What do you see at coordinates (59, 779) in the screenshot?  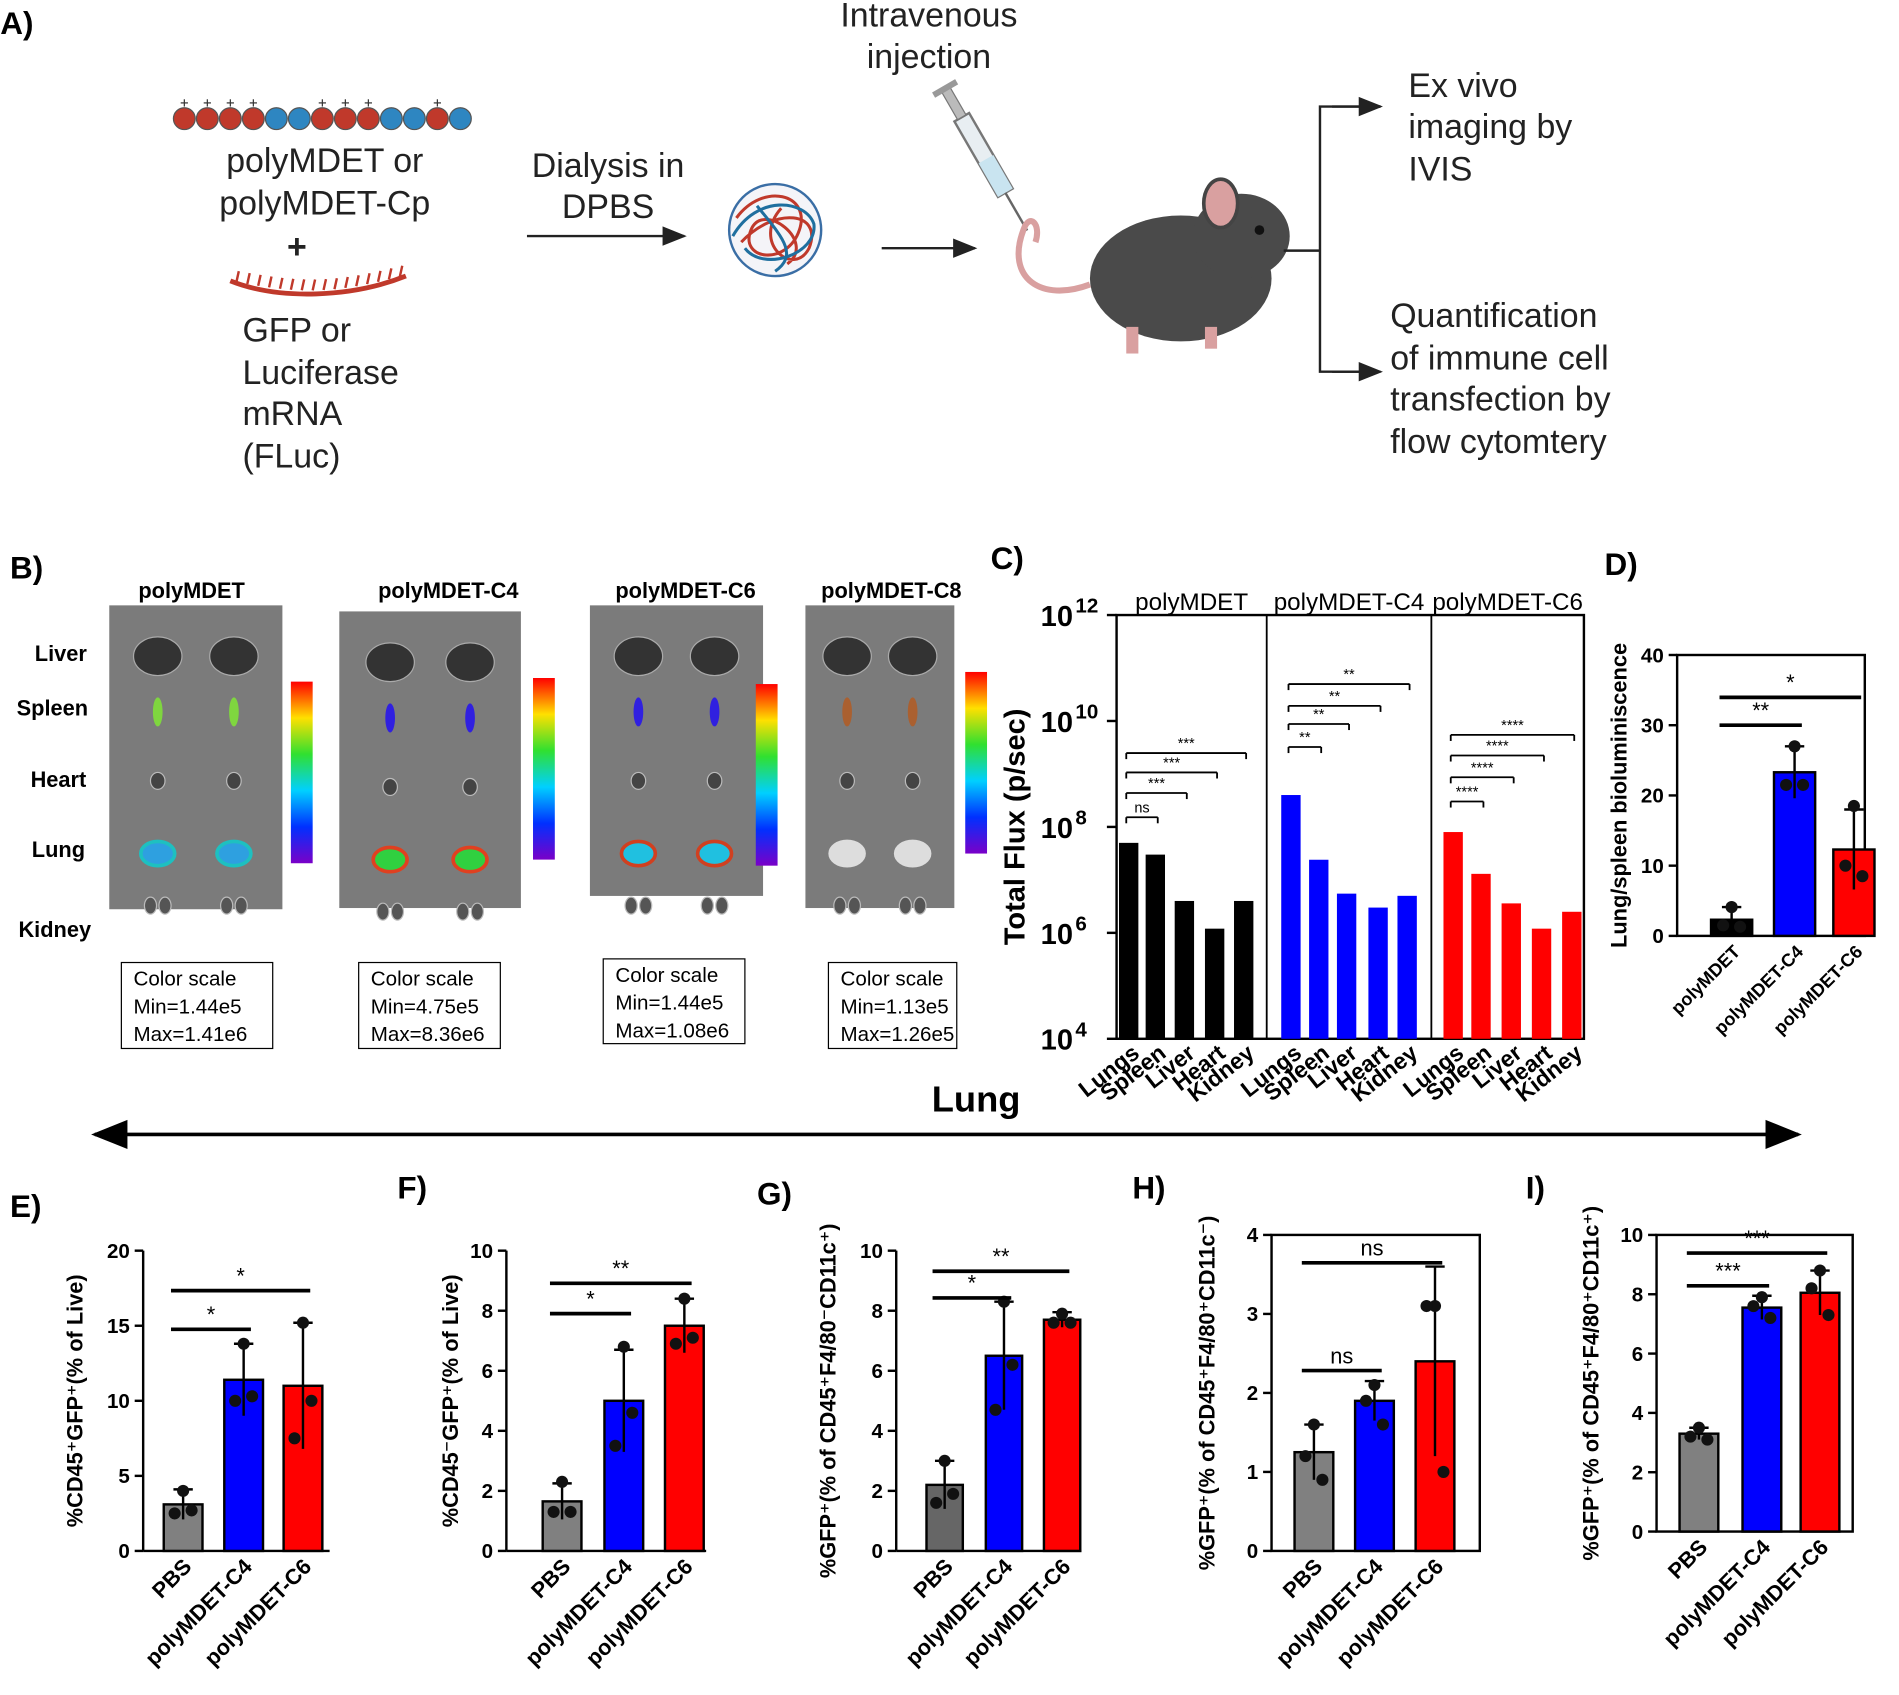 I see `organ-label: Heart` at bounding box center [59, 779].